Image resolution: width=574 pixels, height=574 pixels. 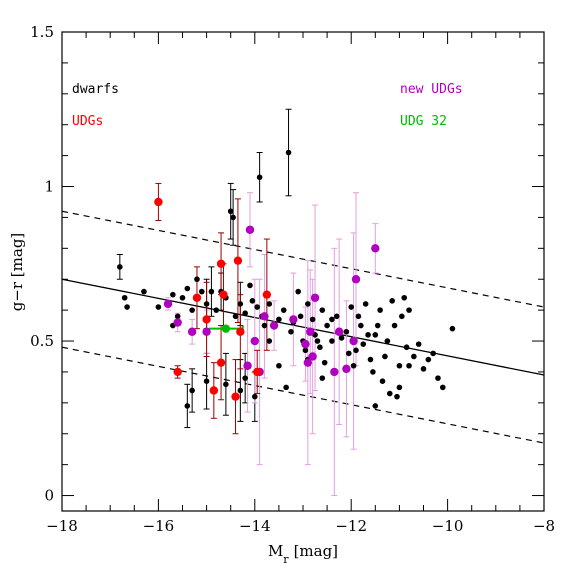 What do you see at coordinates (42, 32) in the screenshot?
I see `y-tick-label: 1.5` at bounding box center [42, 32].